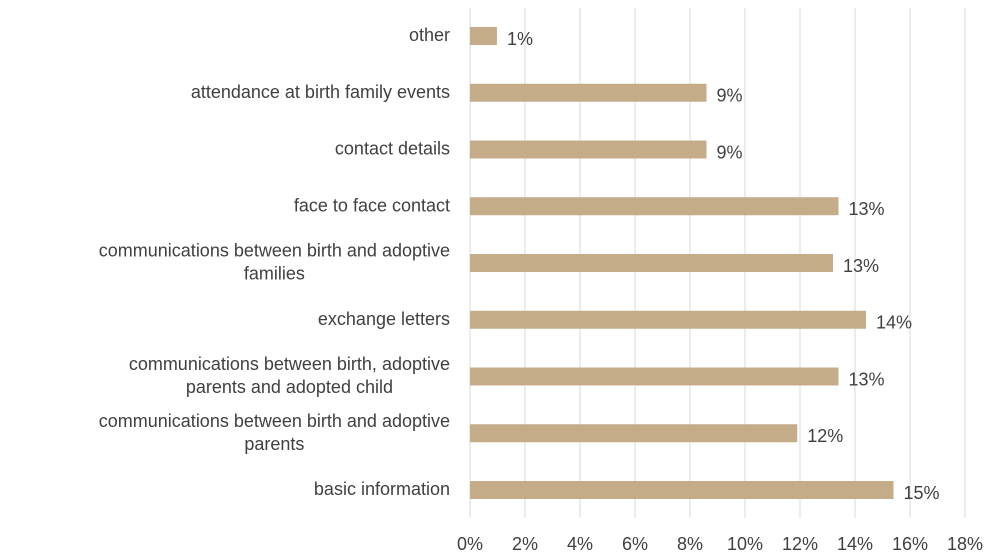  What do you see at coordinates (525, 544) in the screenshot?
I see `x-tick-label: 2%` at bounding box center [525, 544].